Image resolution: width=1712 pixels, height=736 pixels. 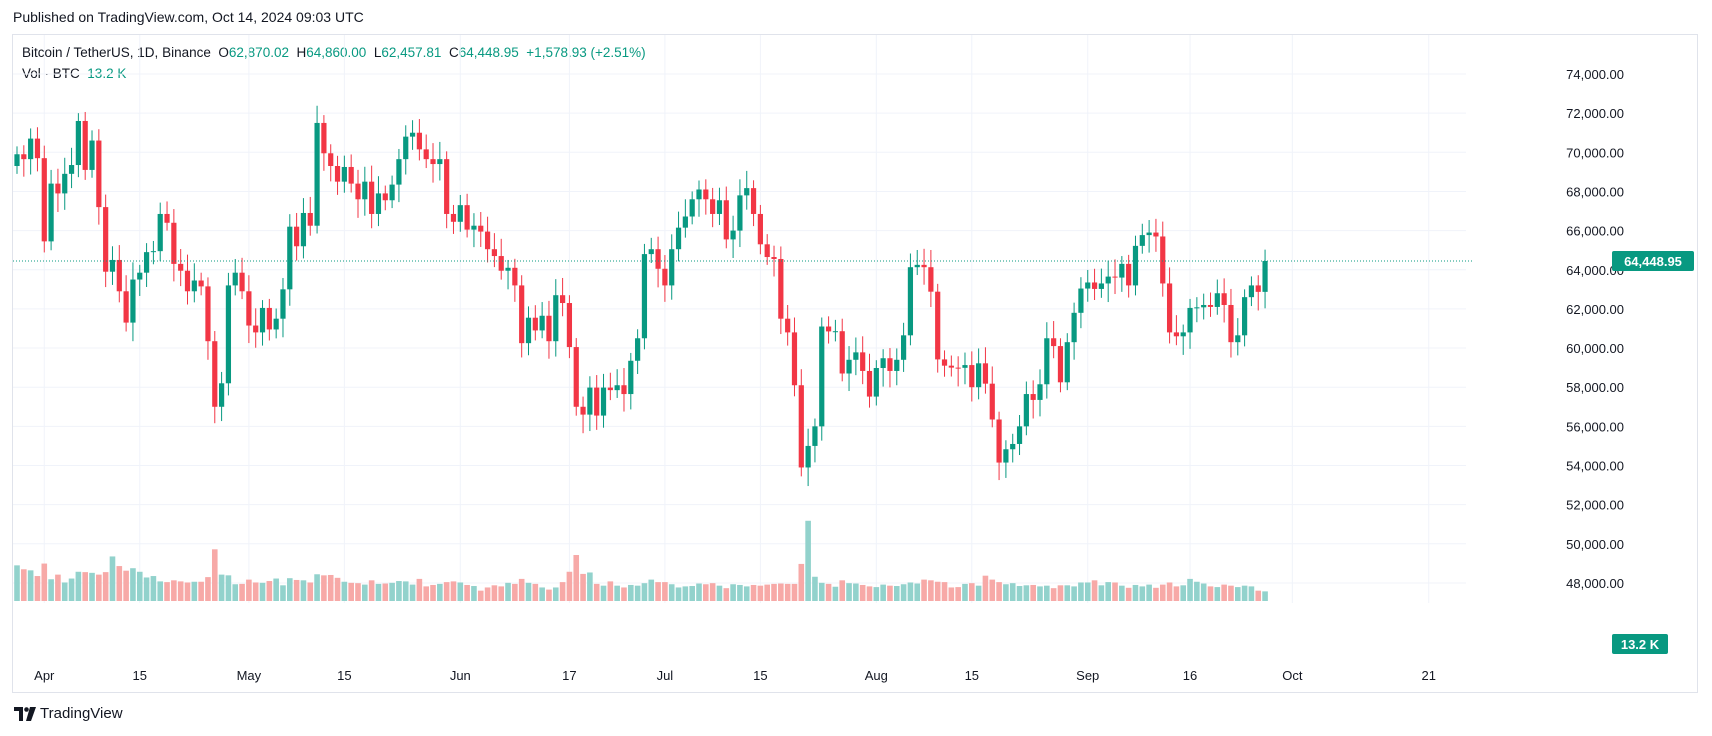 I want to click on date-tick-label: 15, so click(x=344, y=675).